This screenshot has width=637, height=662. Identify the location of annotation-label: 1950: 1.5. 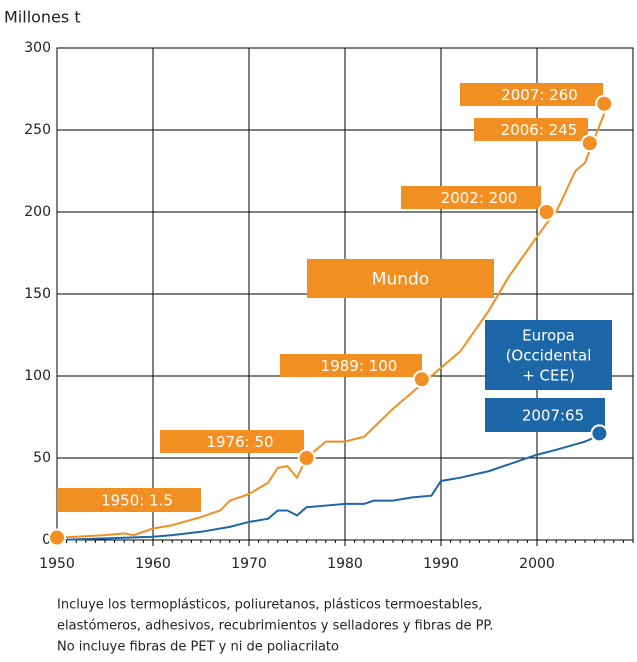
(137, 501).